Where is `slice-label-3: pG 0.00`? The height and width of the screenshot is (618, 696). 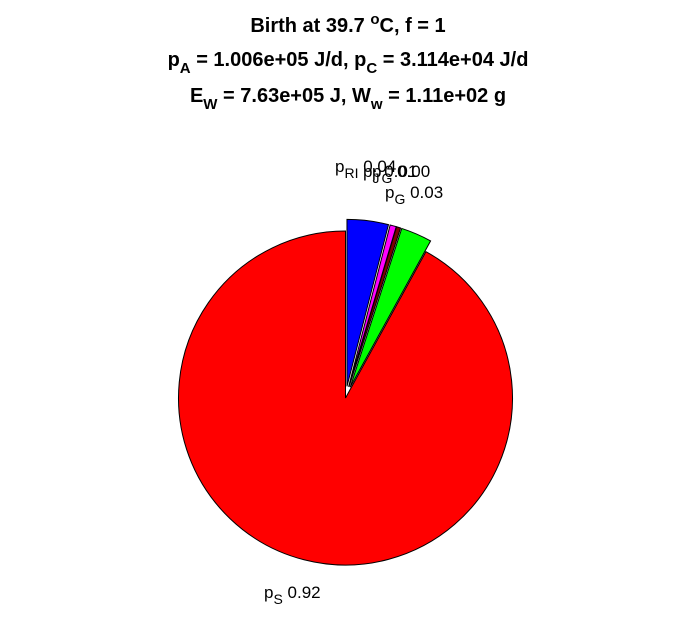
slice-label-3: pG 0.00 is located at coordinates (401, 174).